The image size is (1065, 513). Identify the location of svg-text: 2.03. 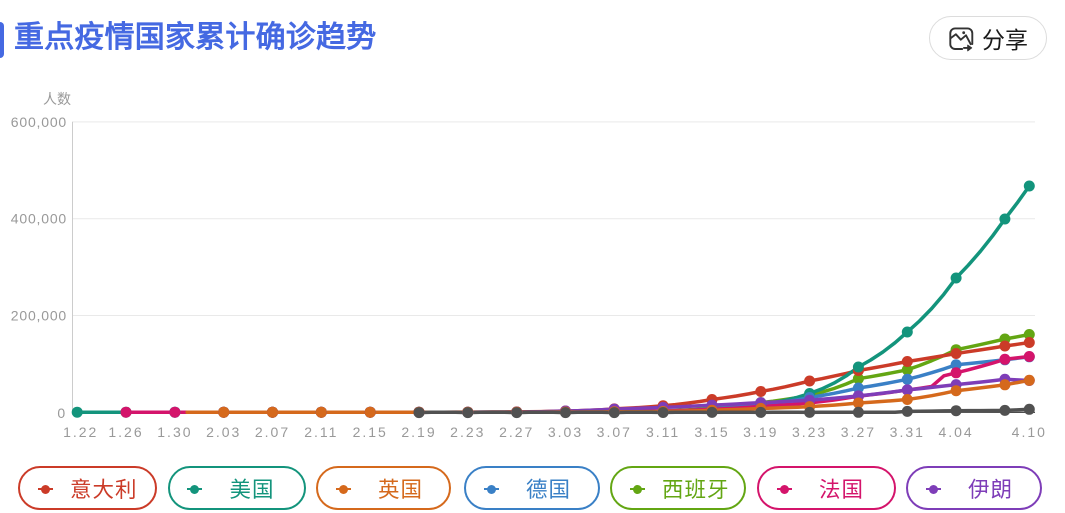
(223, 432).